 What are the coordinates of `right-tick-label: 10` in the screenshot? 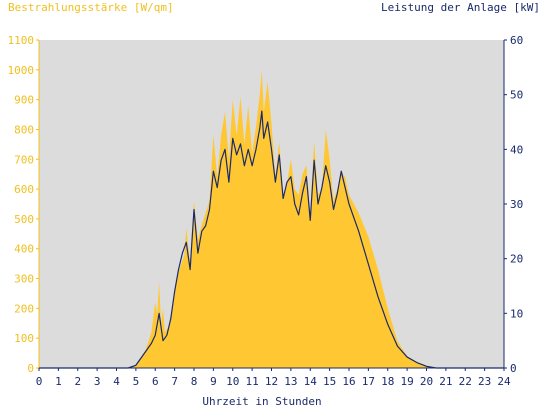 It's located at (516, 313).